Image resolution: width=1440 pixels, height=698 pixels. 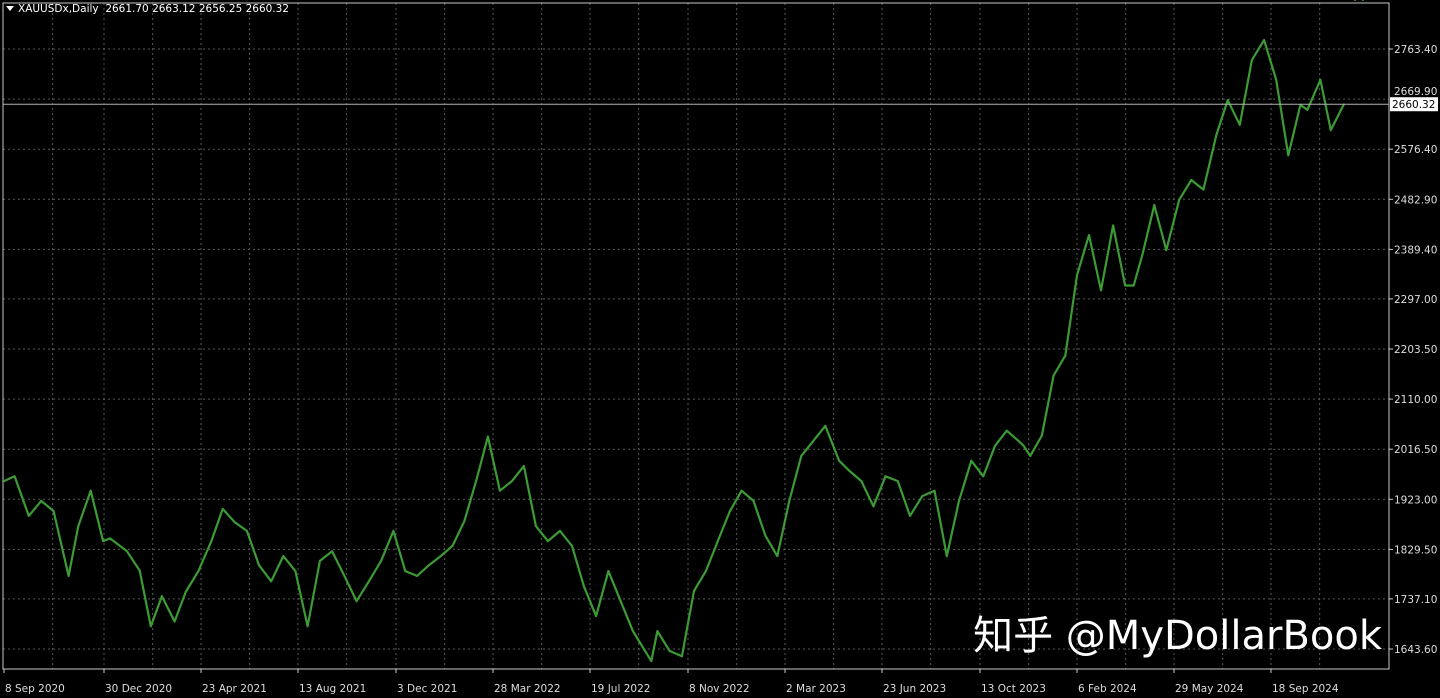 I want to click on y-tick-label: 2576.40, so click(x=1415, y=150).